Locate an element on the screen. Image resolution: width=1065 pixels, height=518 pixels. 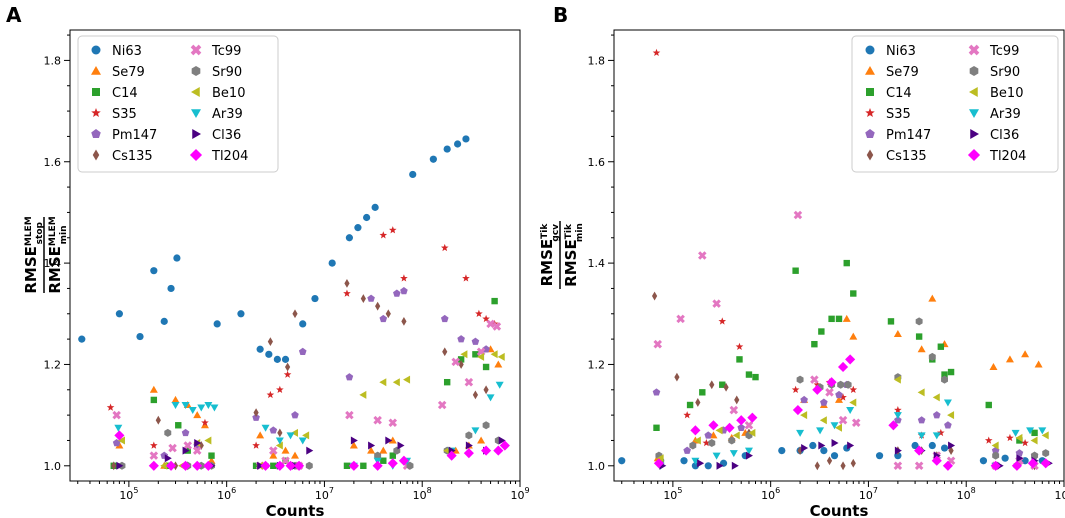
panel-a-ylabel-den-sup: MLEM is located at coordinates (53, 231).